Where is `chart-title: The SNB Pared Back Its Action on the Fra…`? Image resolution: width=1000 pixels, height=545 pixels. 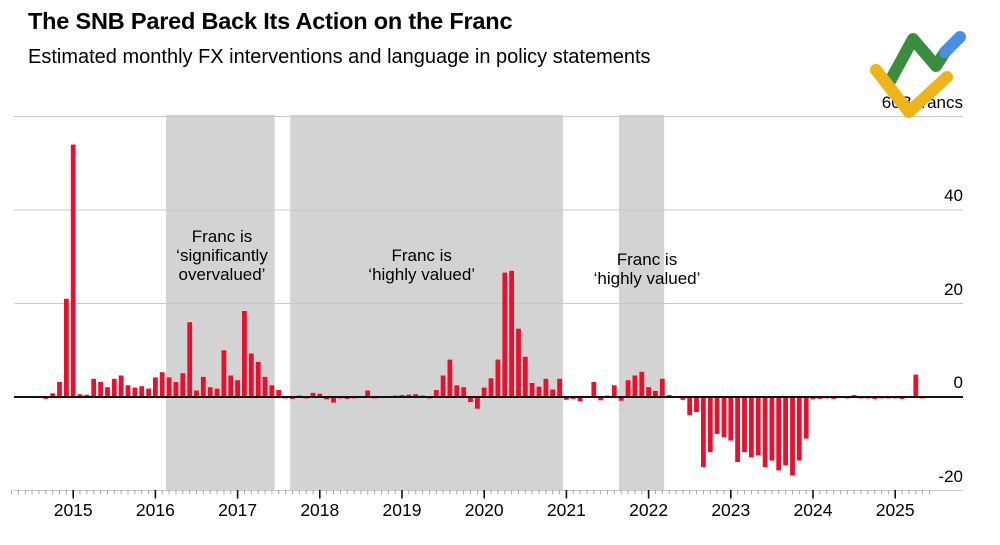
chart-title: The SNB Pared Back Its Action on the Fra… is located at coordinates (270, 21).